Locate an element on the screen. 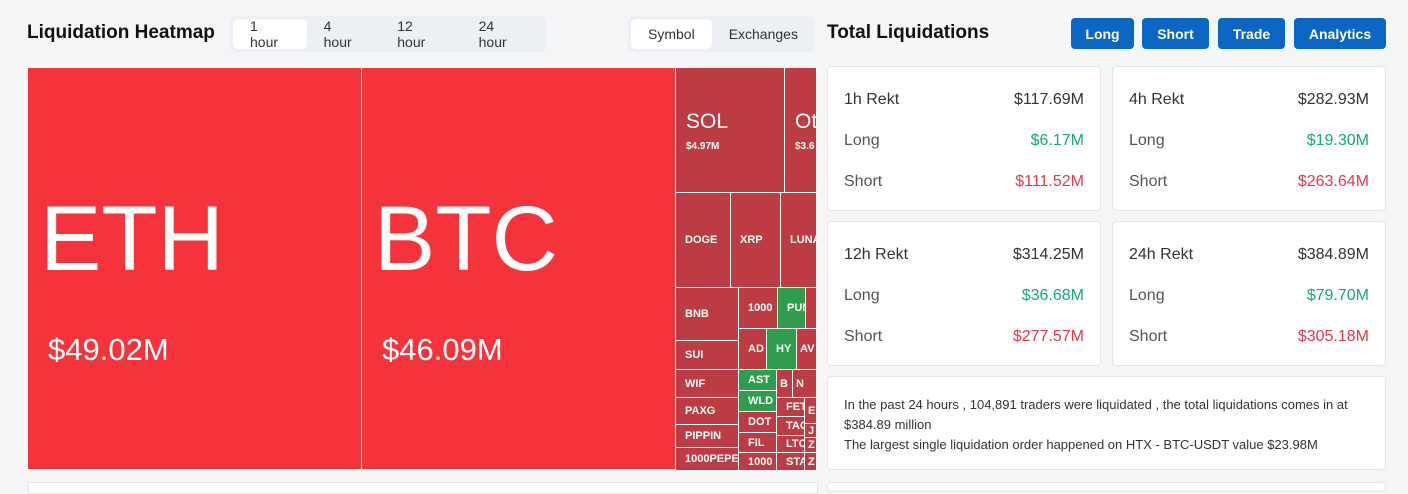 This screenshot has width=1408, height=494. tab: Symbol is located at coordinates (671, 34).